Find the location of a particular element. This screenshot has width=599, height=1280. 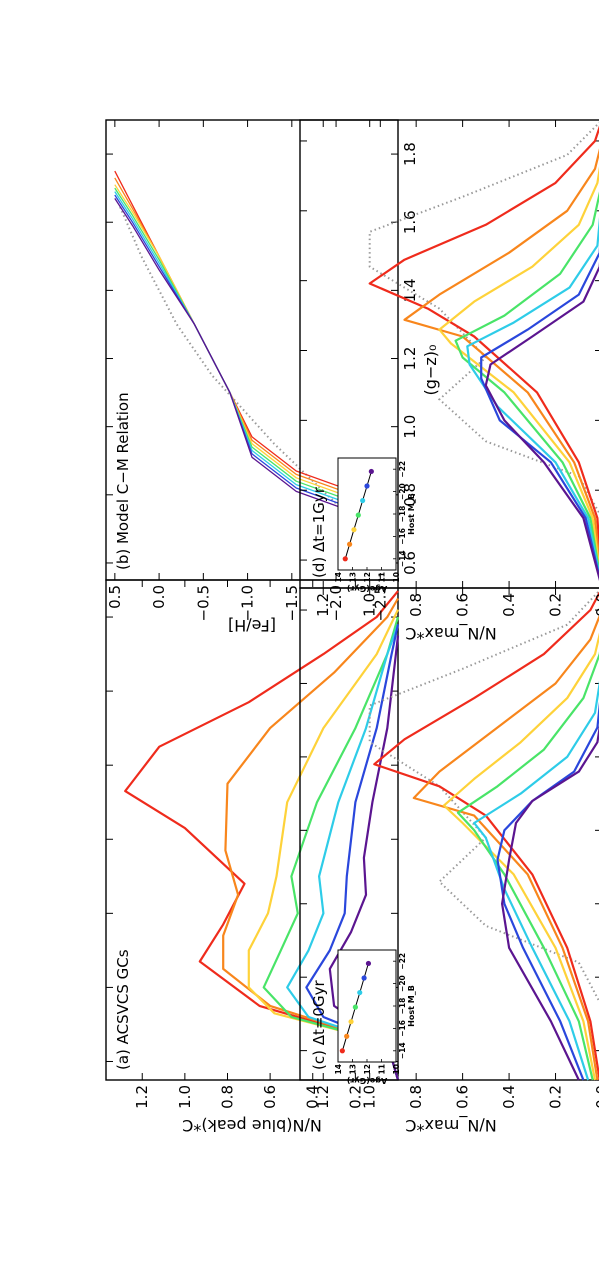

panel-title: (b) Model C−M Relation is located at coordinates (123, 481).